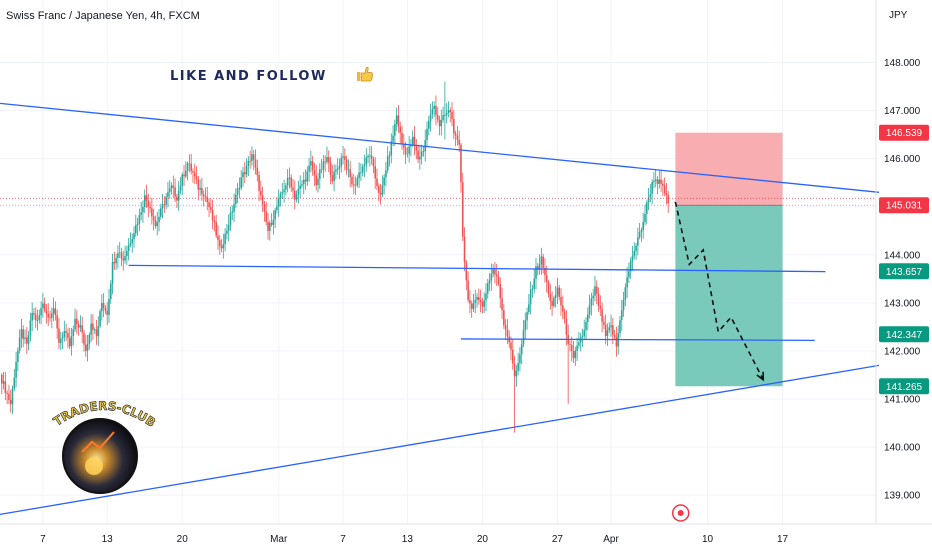 The image size is (932, 550). What do you see at coordinates (414, 539) in the screenshot?
I see `time-axis: 7 13 20 Mar 7 13 20 27 Apr 10 17` at bounding box center [414, 539].